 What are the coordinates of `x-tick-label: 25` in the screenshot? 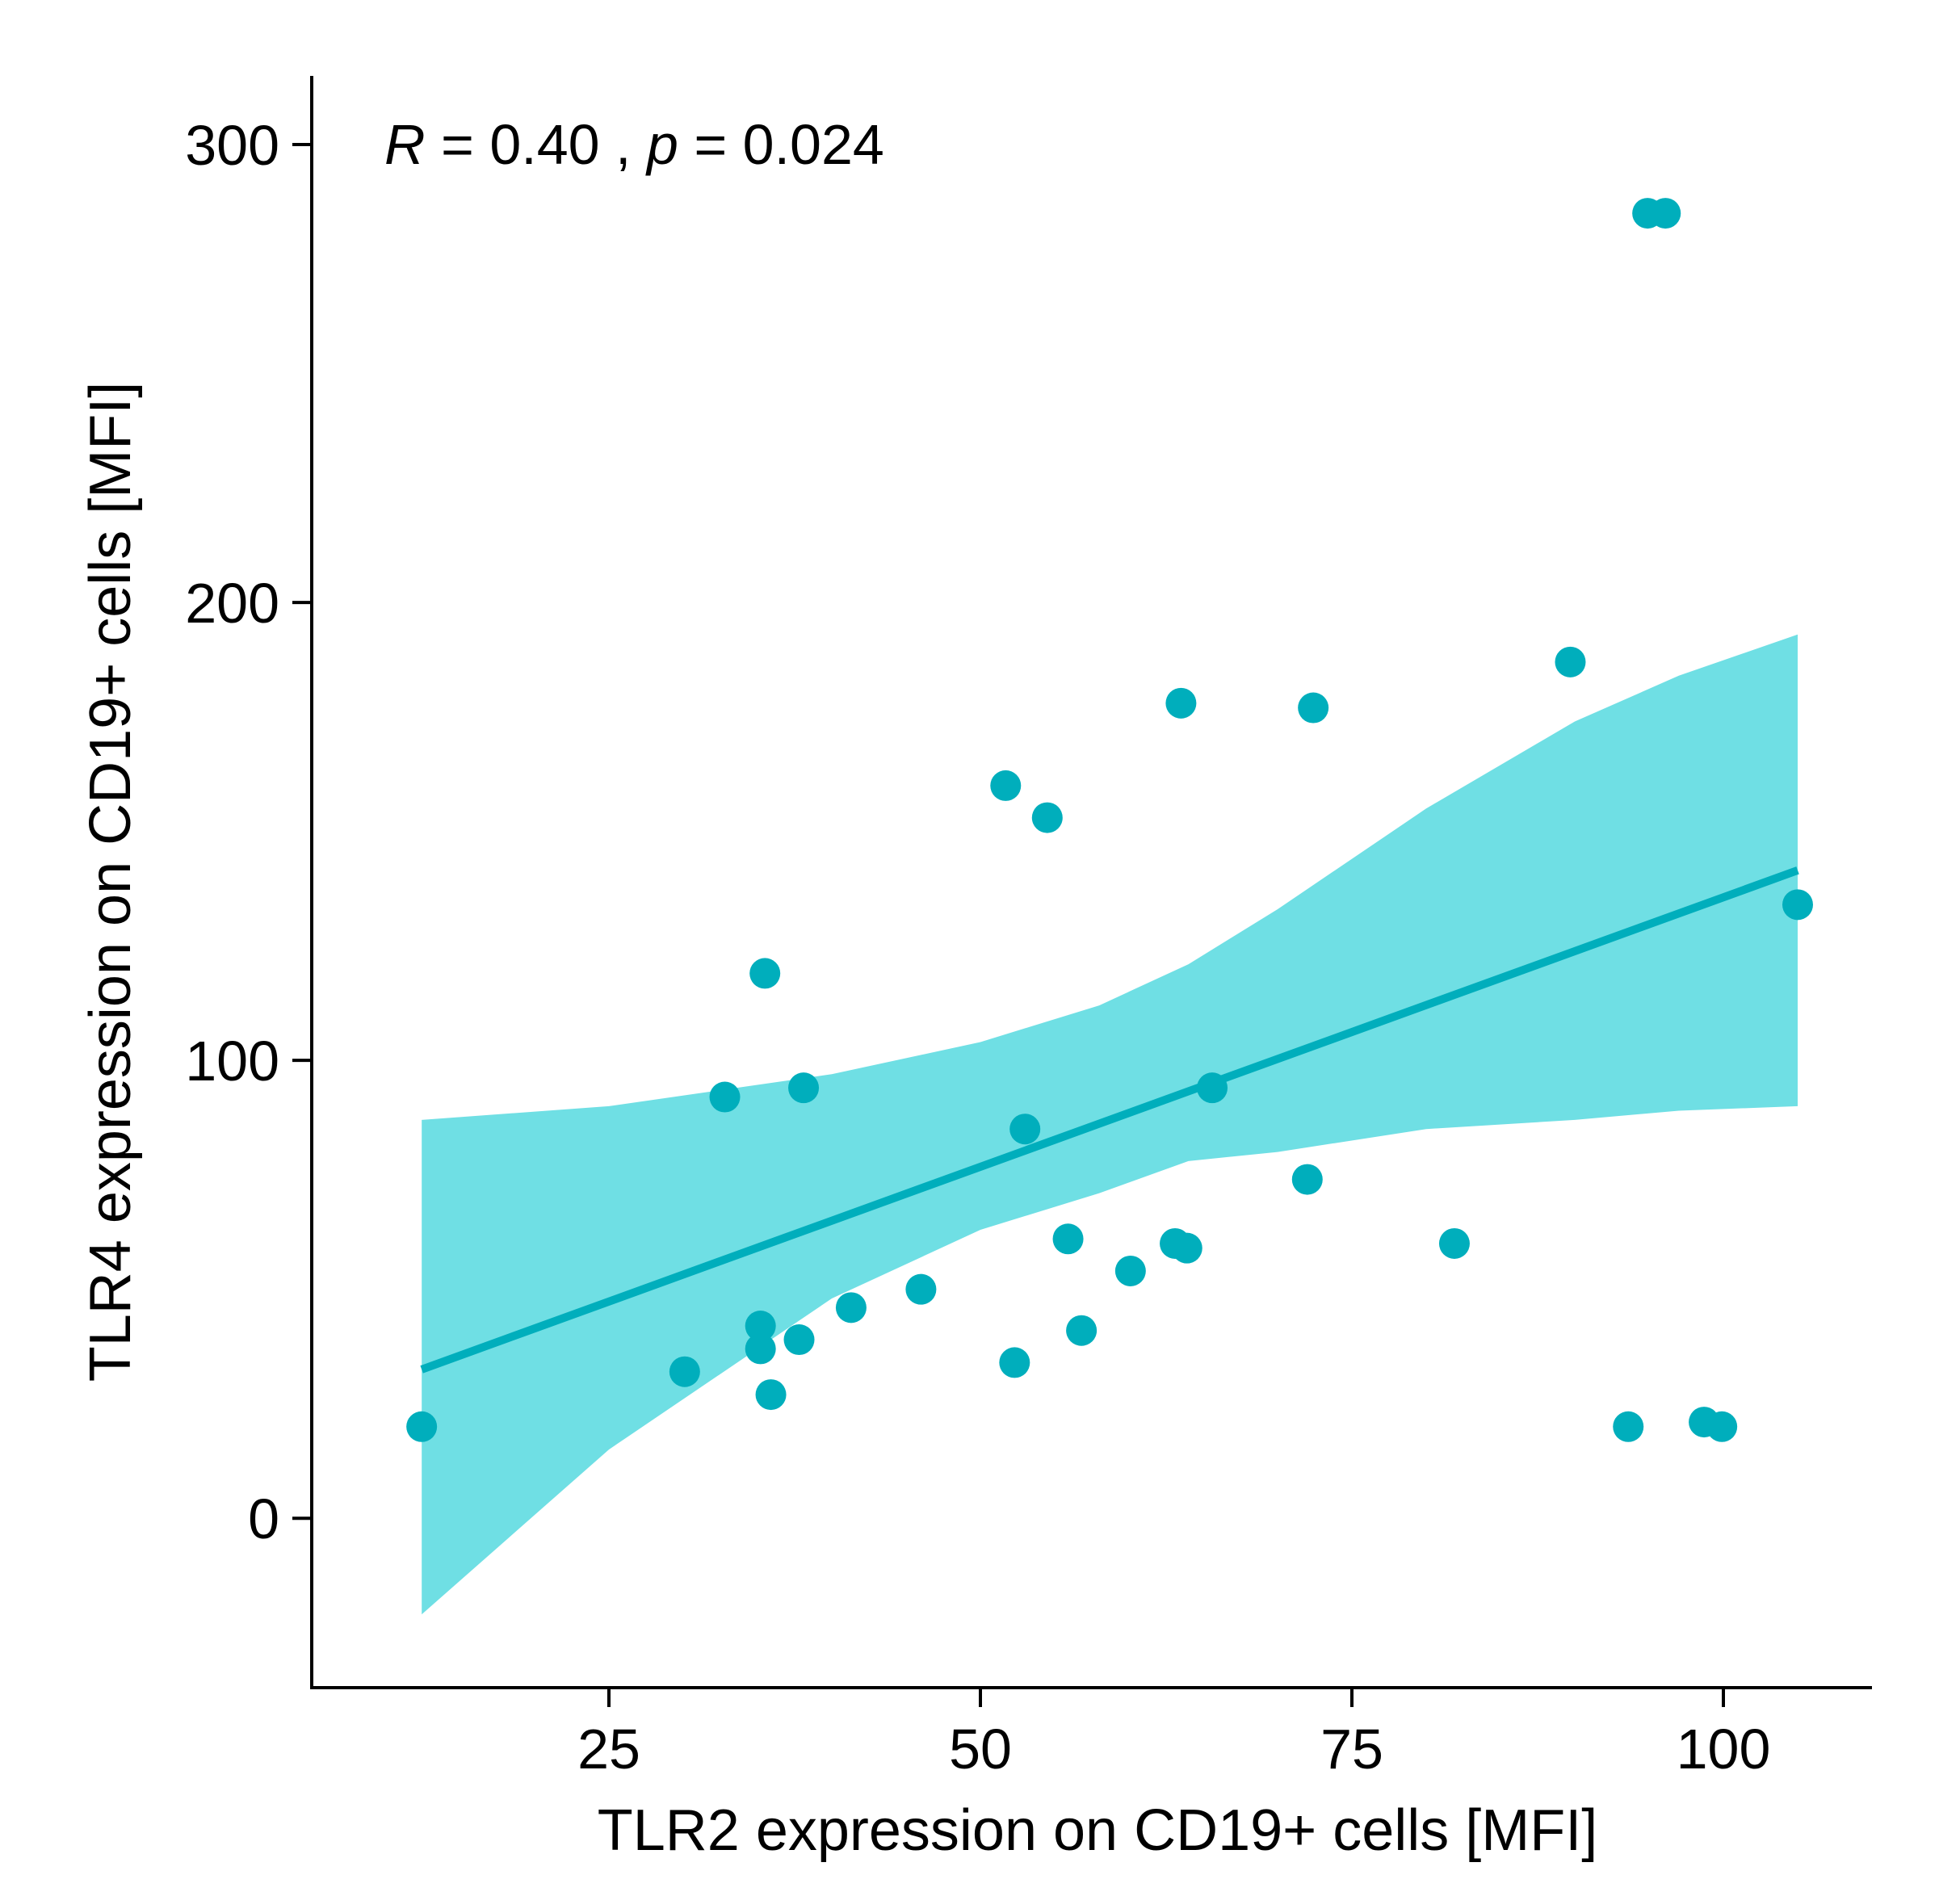 It's located at (608, 1749).